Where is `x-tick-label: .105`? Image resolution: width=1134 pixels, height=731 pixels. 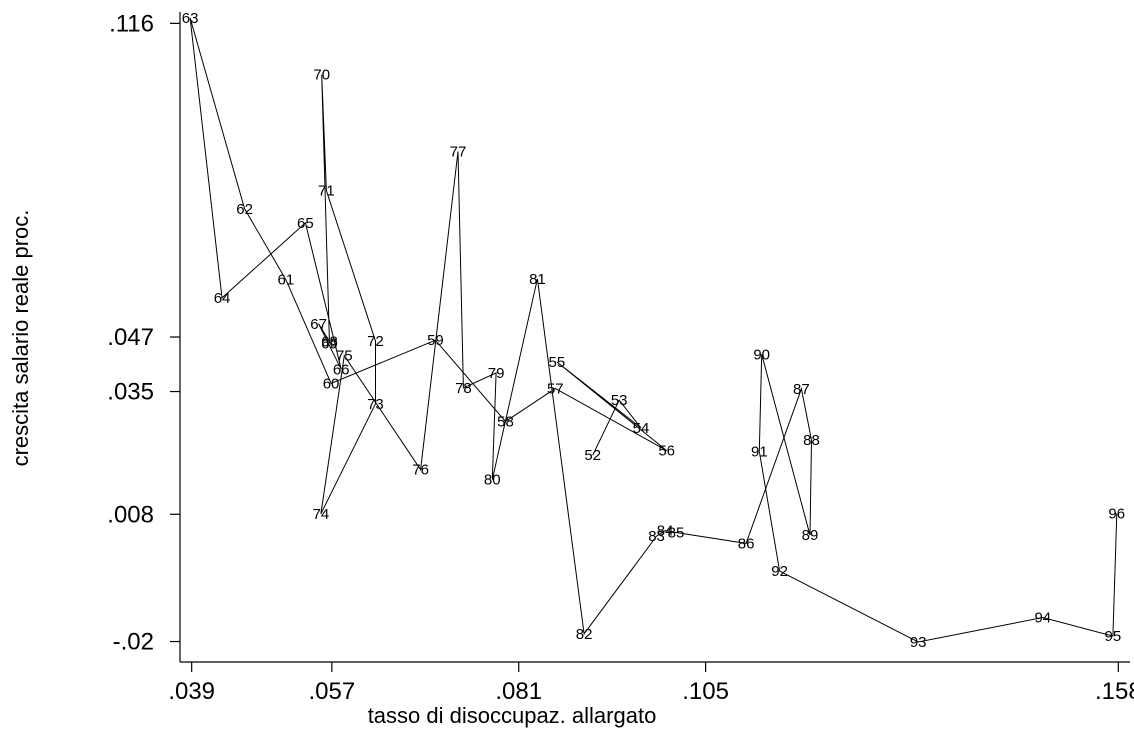 x-tick-label: .105 is located at coordinates (705, 691).